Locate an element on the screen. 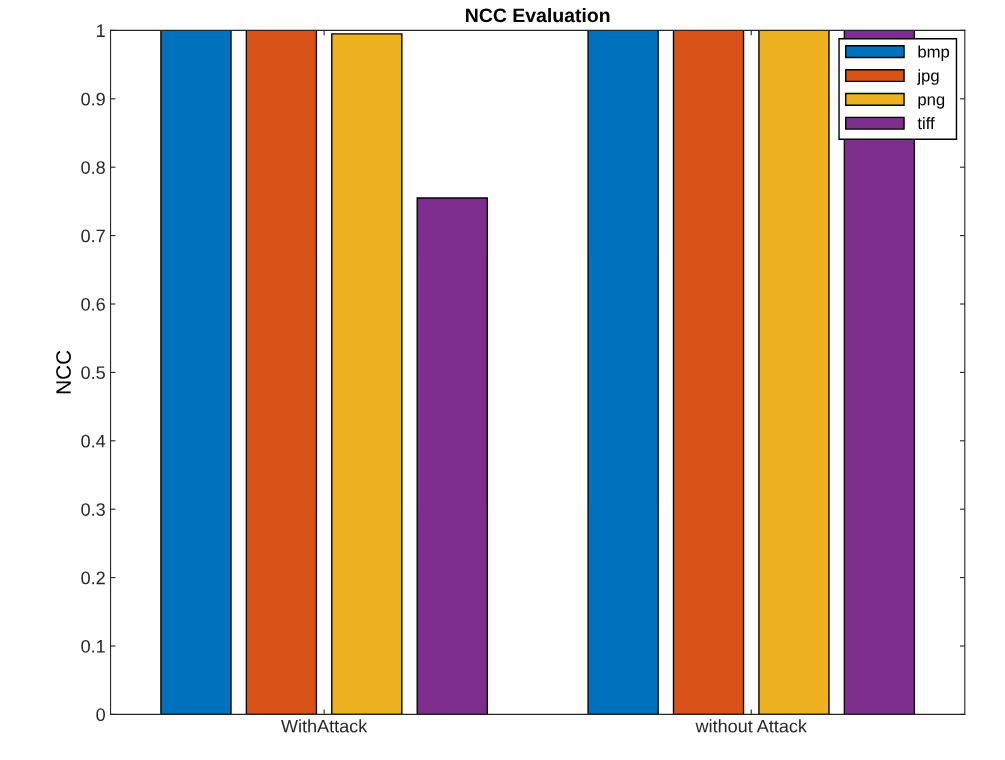  y-tick-label: 0.8 is located at coordinates (93, 167).